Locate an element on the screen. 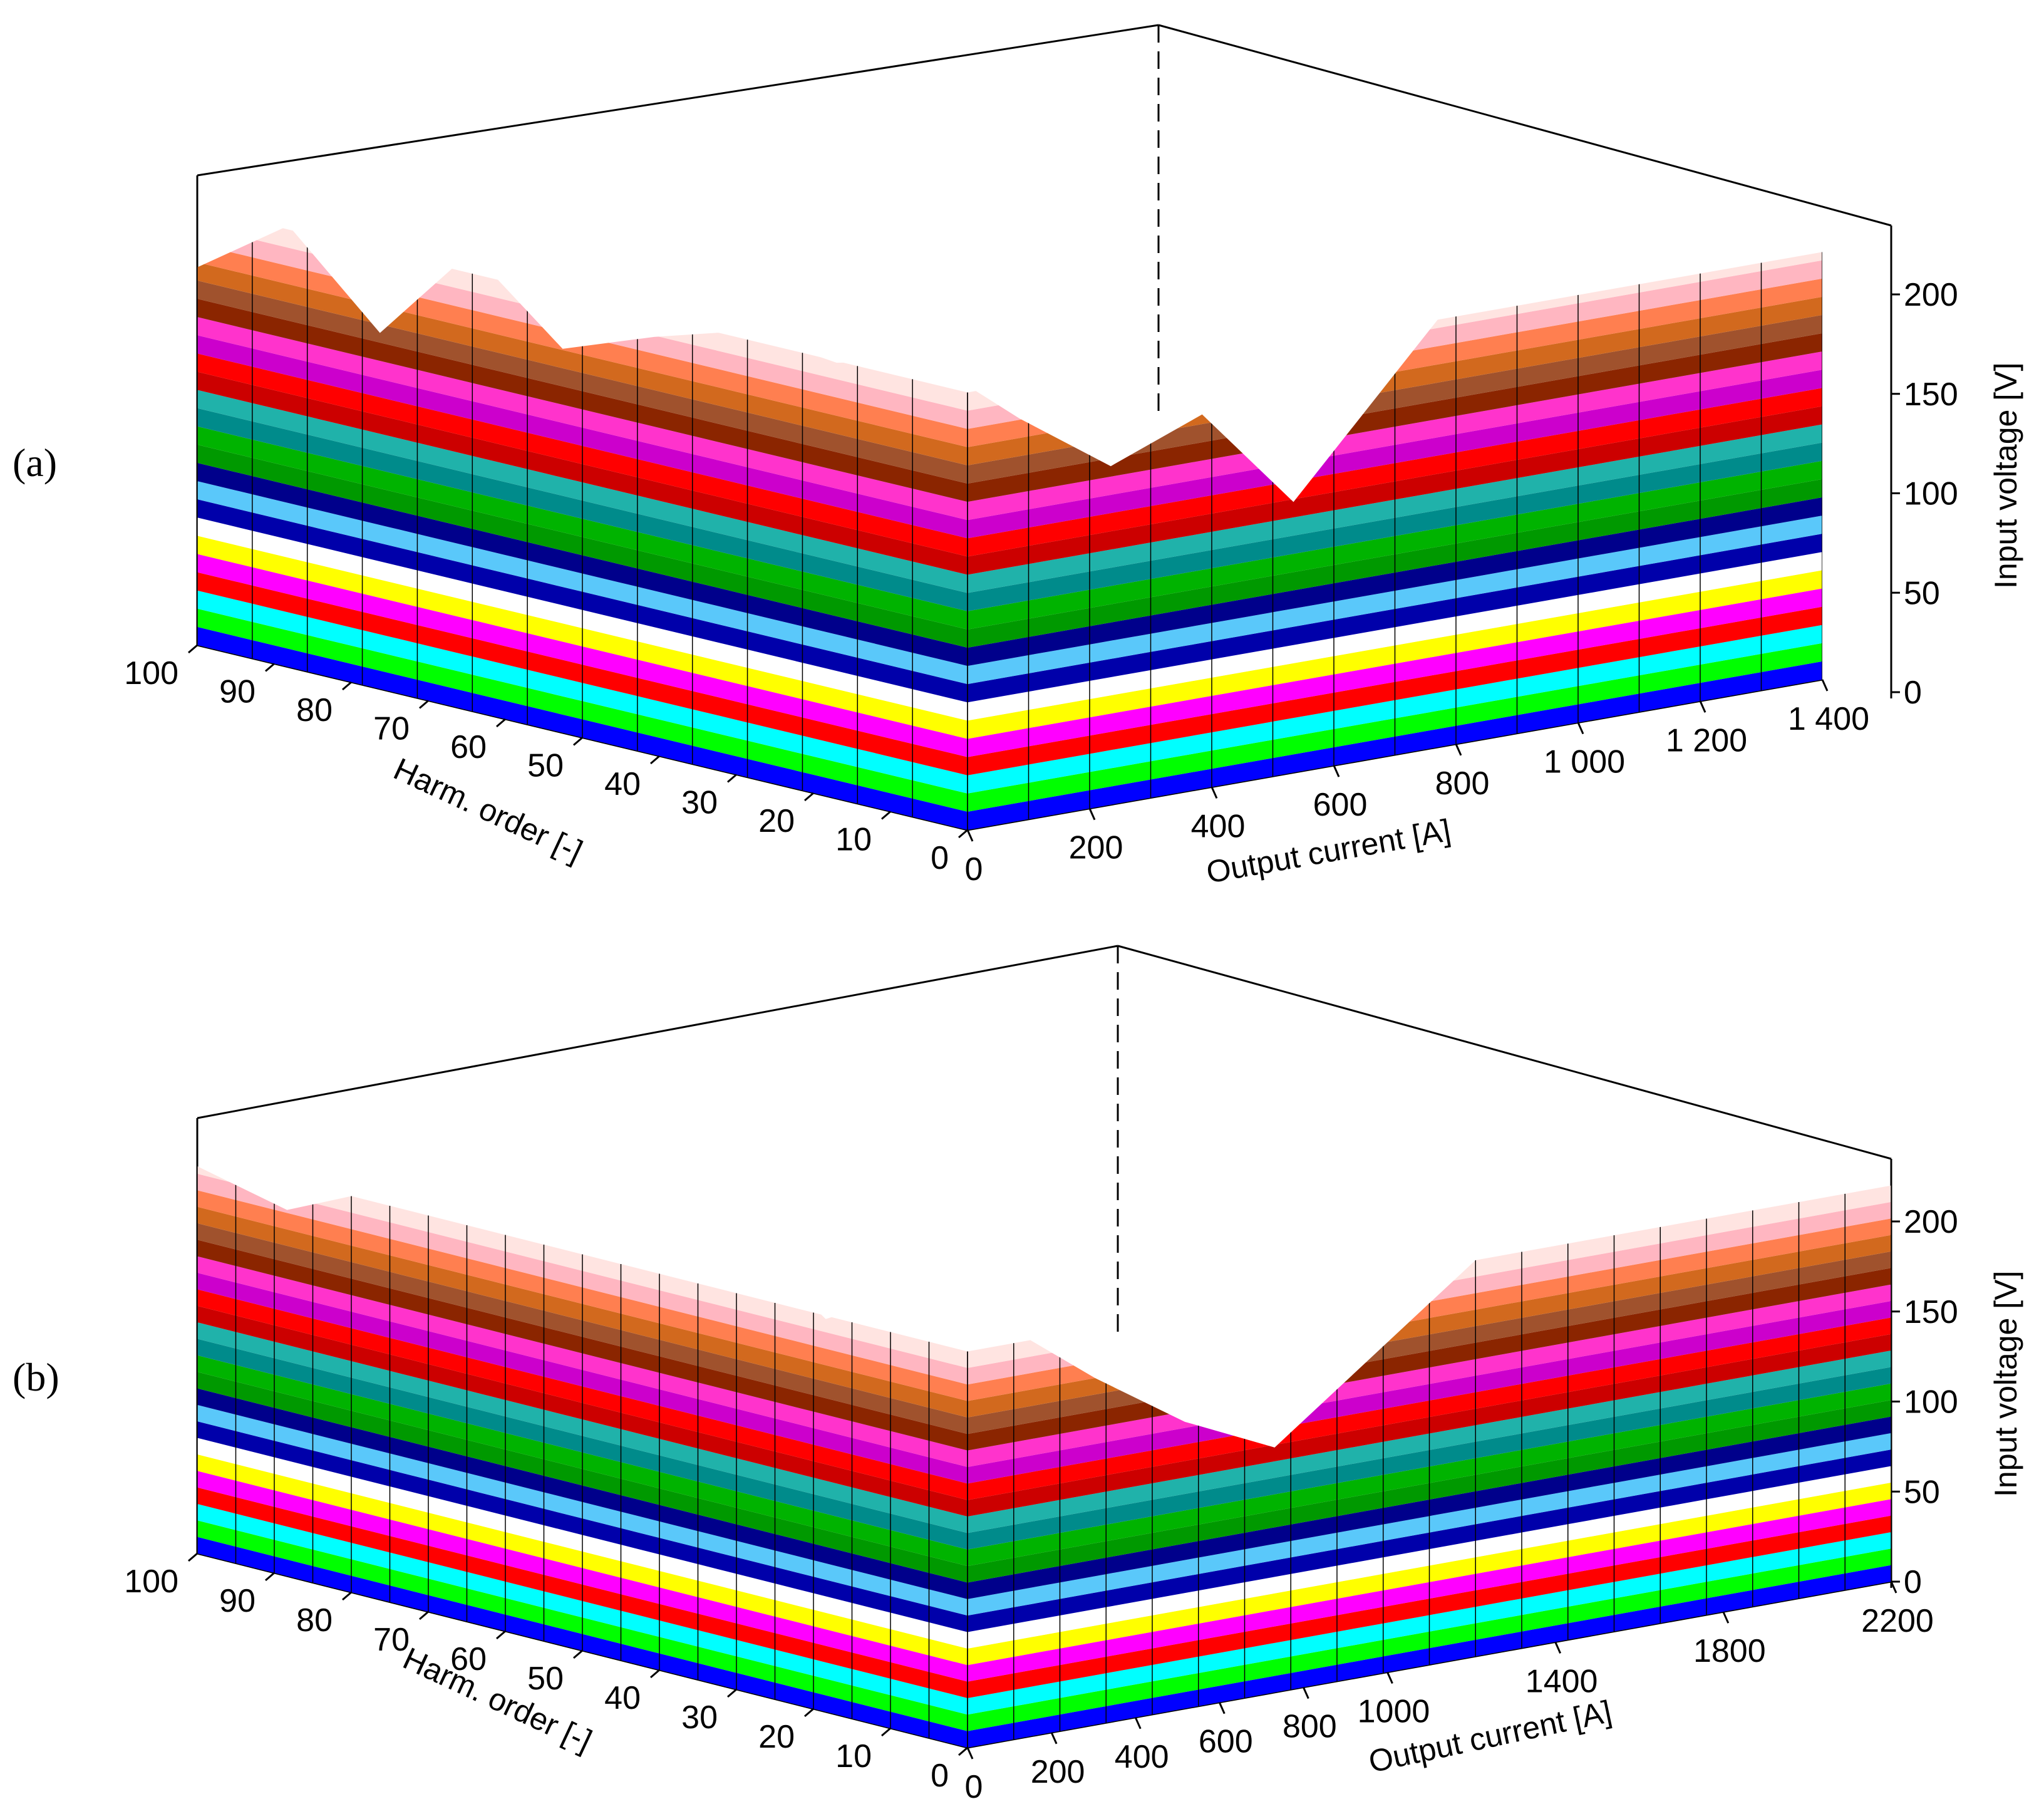 The height and width of the screenshot is (1804, 2044). panel-a-y-tick-label: 0 is located at coordinates (940, 858).